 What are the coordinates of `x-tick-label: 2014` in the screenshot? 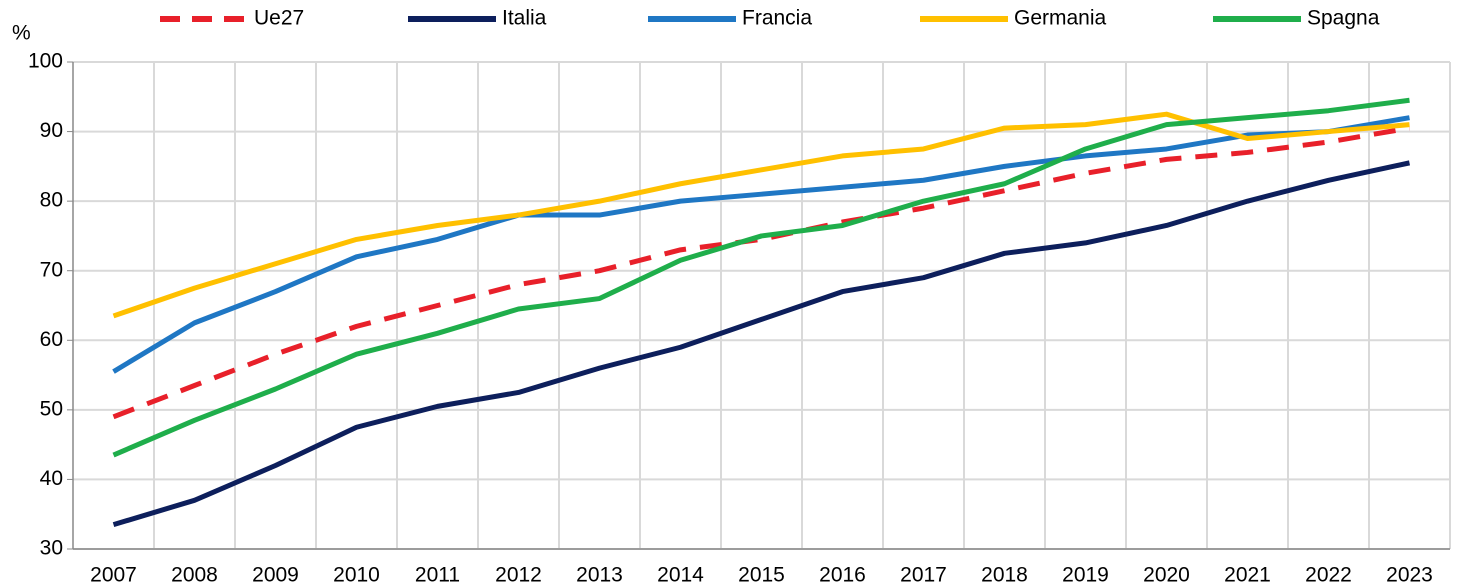 It's located at (680, 575).